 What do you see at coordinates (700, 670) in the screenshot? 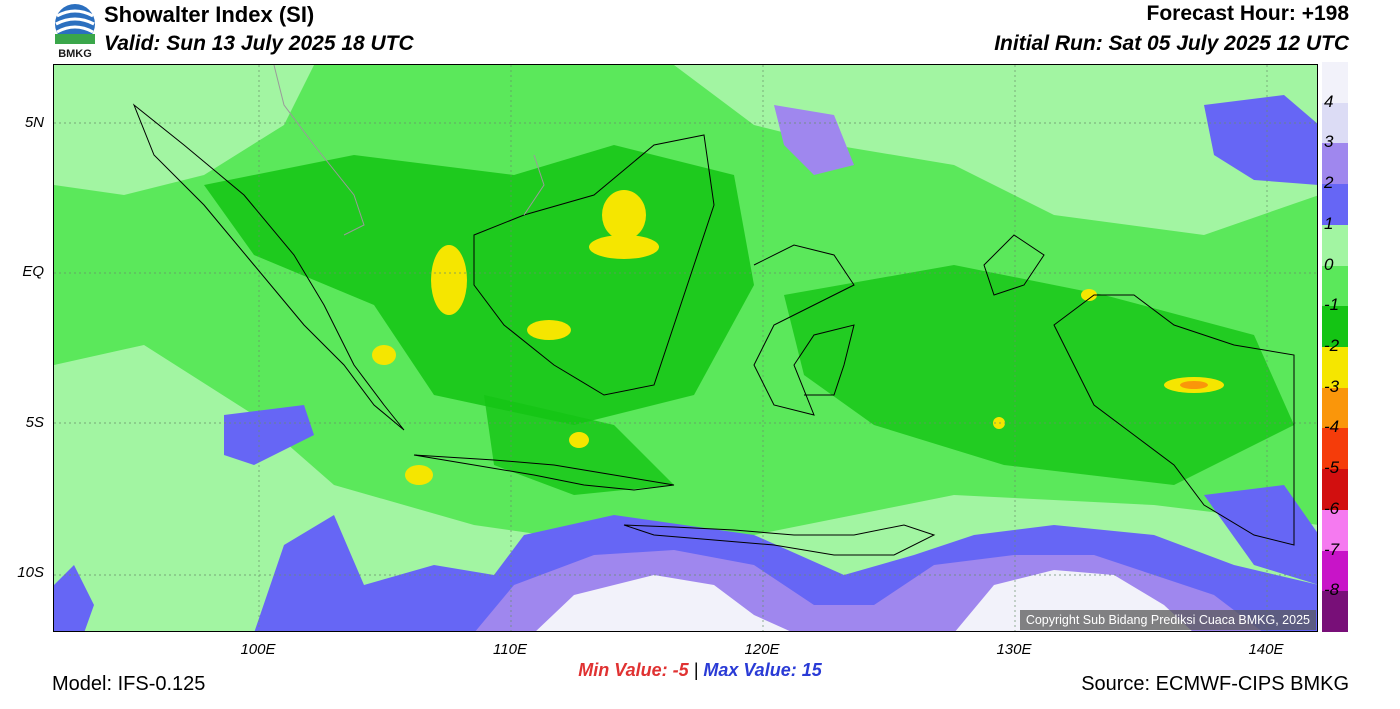
I see `min-max-summary: Min Value: -5 | Max Value: 15` at bounding box center [700, 670].